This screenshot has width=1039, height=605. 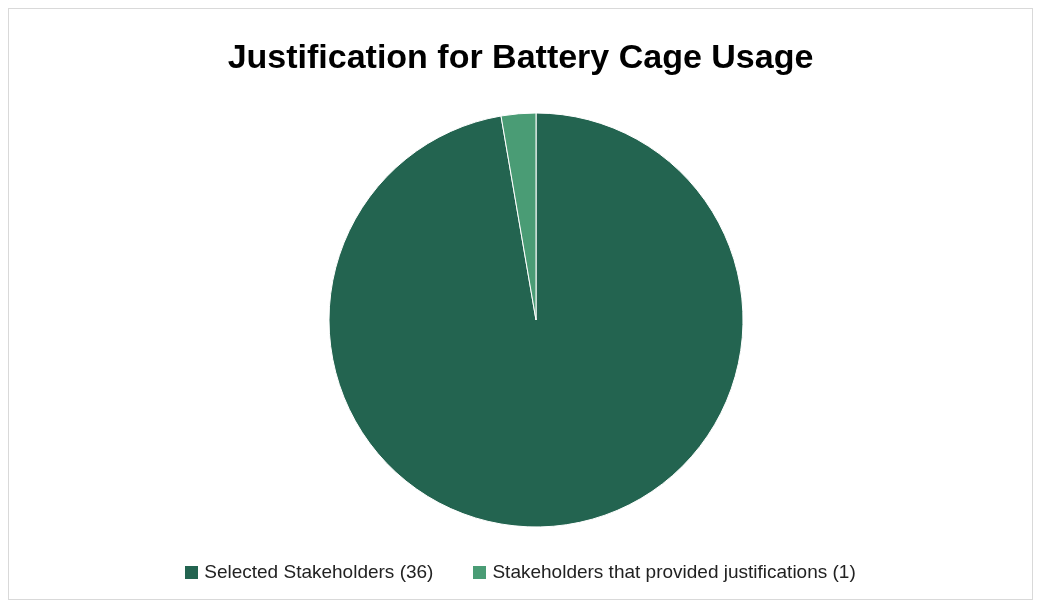 What do you see at coordinates (520, 56) in the screenshot?
I see `chart-title: Justification for Battery Cage Usage` at bounding box center [520, 56].